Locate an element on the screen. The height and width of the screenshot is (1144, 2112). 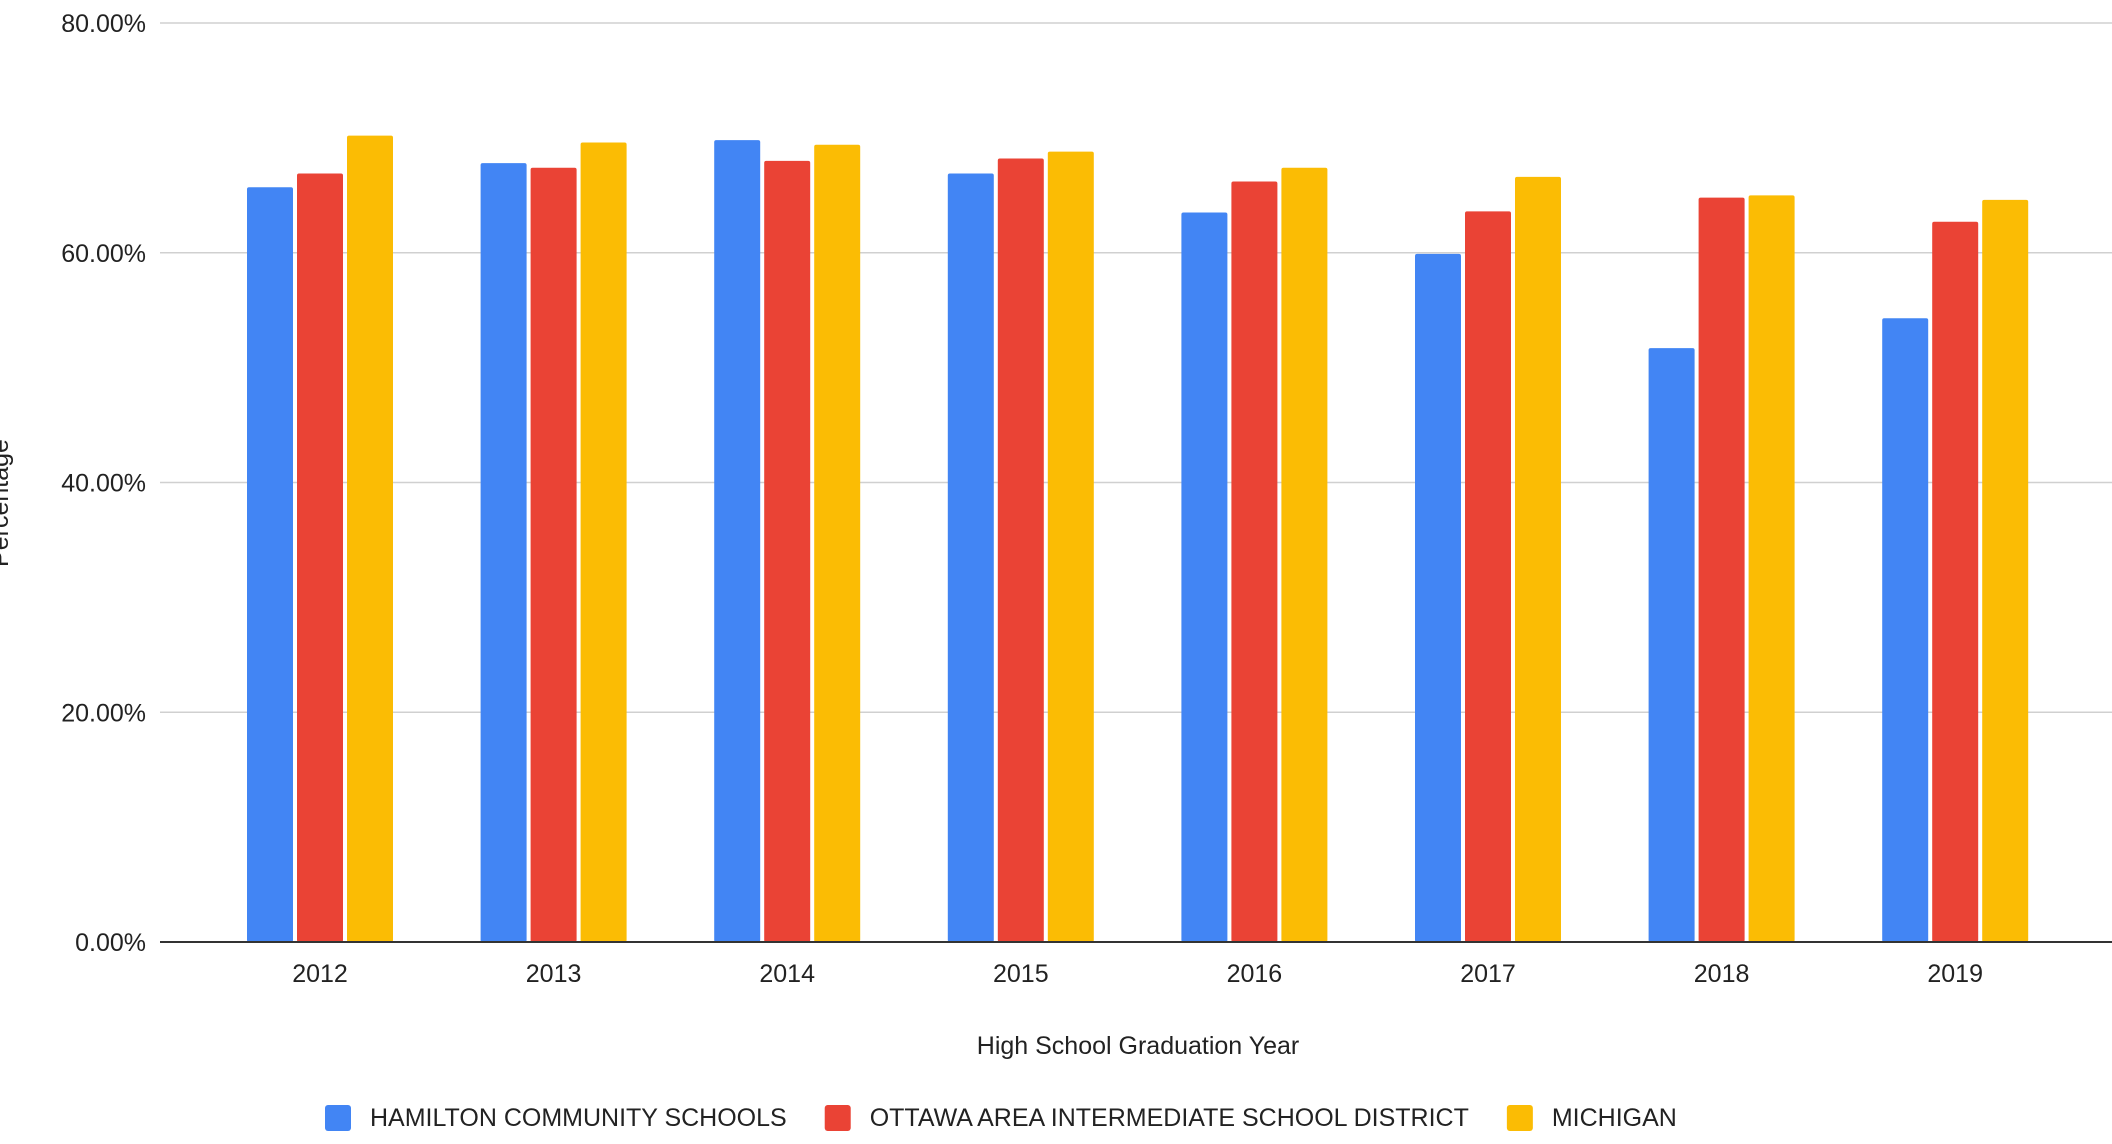
x-tick-label: 2017 is located at coordinates (1488, 974).